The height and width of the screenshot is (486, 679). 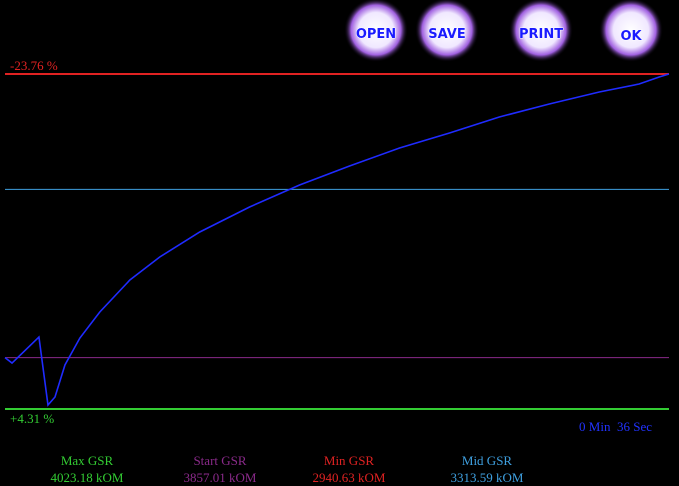 I want to click on open-button: OPEN, so click(x=375, y=35).